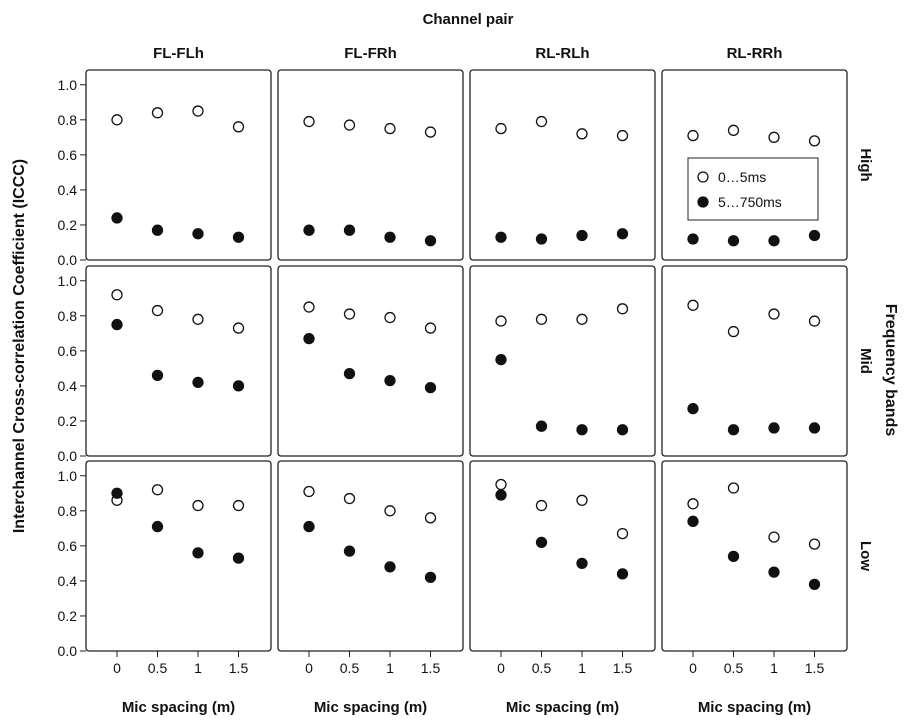 This screenshot has height=721, width=905. I want to click on y-tick-label-r0-2: 0.4, so click(68, 190).